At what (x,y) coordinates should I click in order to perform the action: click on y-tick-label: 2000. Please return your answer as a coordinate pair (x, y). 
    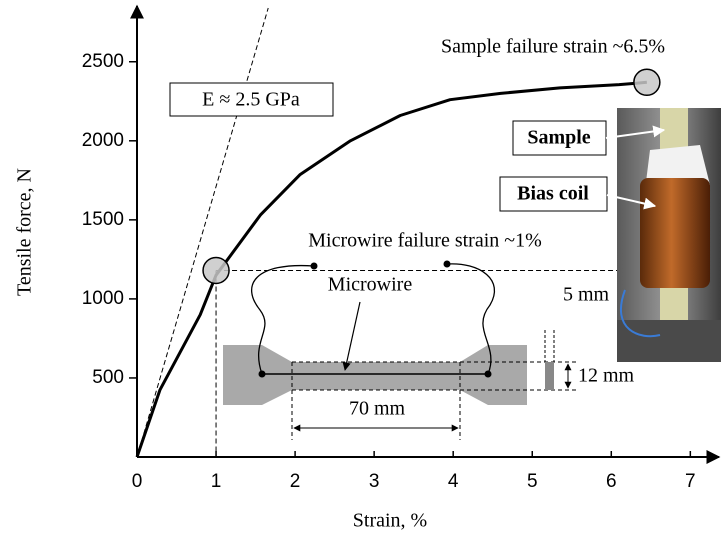
    Looking at the image, I should click on (103, 140).